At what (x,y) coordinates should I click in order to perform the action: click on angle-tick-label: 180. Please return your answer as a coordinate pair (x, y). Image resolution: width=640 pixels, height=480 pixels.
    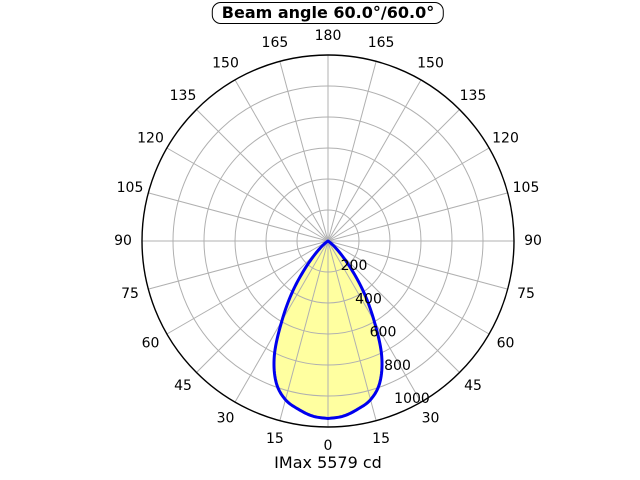
    Looking at the image, I should click on (328, 36).